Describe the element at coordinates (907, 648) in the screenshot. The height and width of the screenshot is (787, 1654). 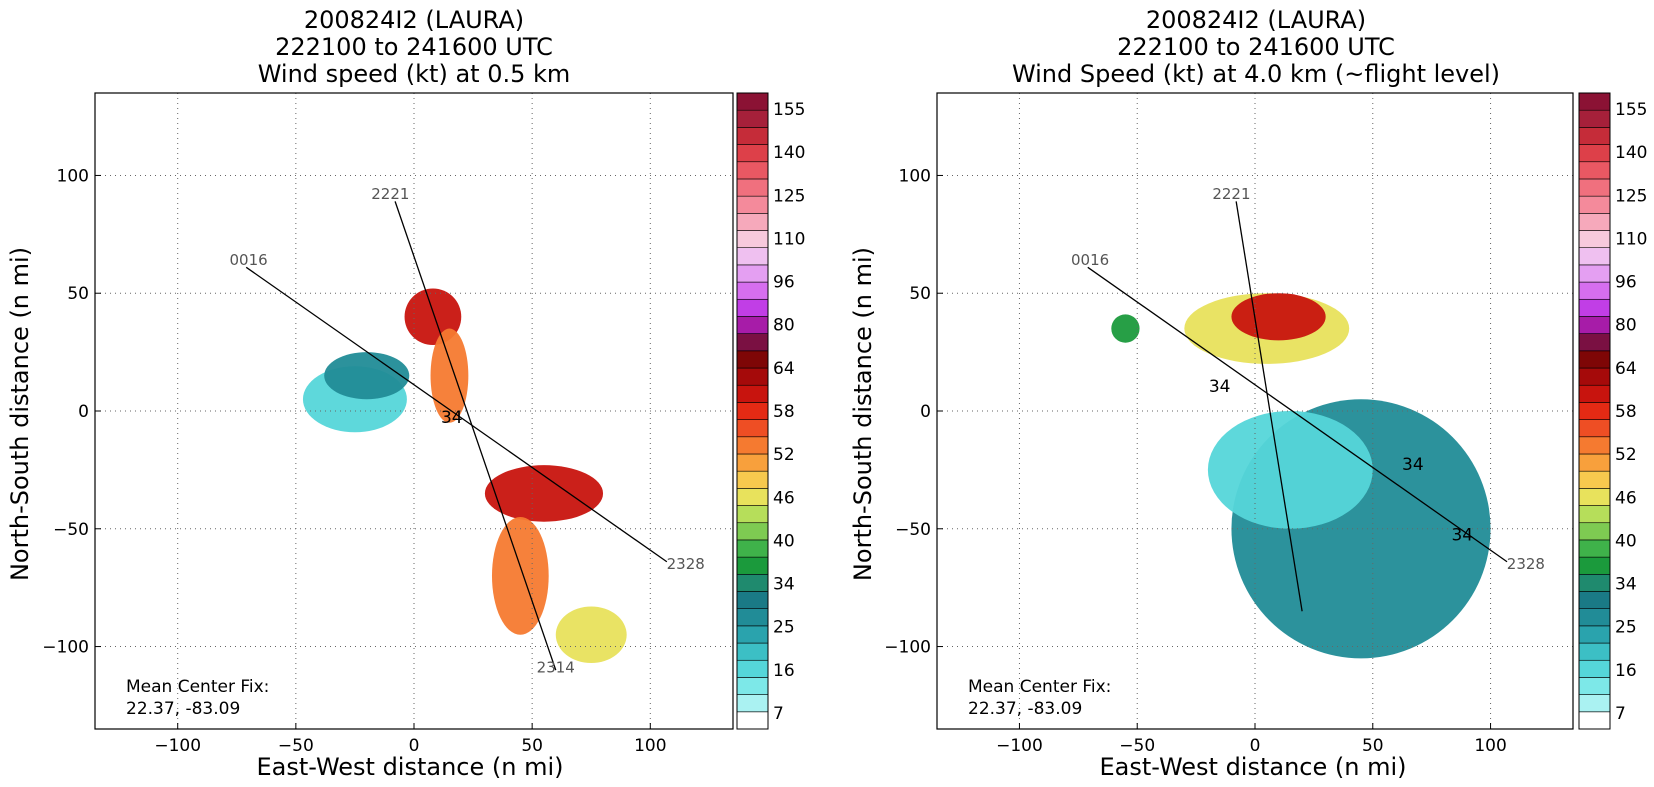
I see `y-tick-label: −100` at that location.